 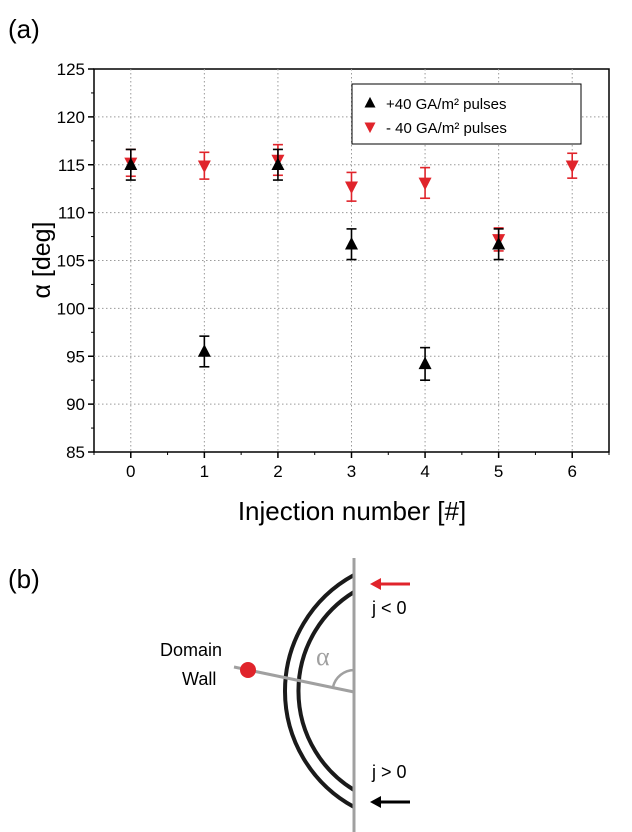 What do you see at coordinates (71, 165) in the screenshot?
I see `y-tick-label: 115` at bounding box center [71, 165].